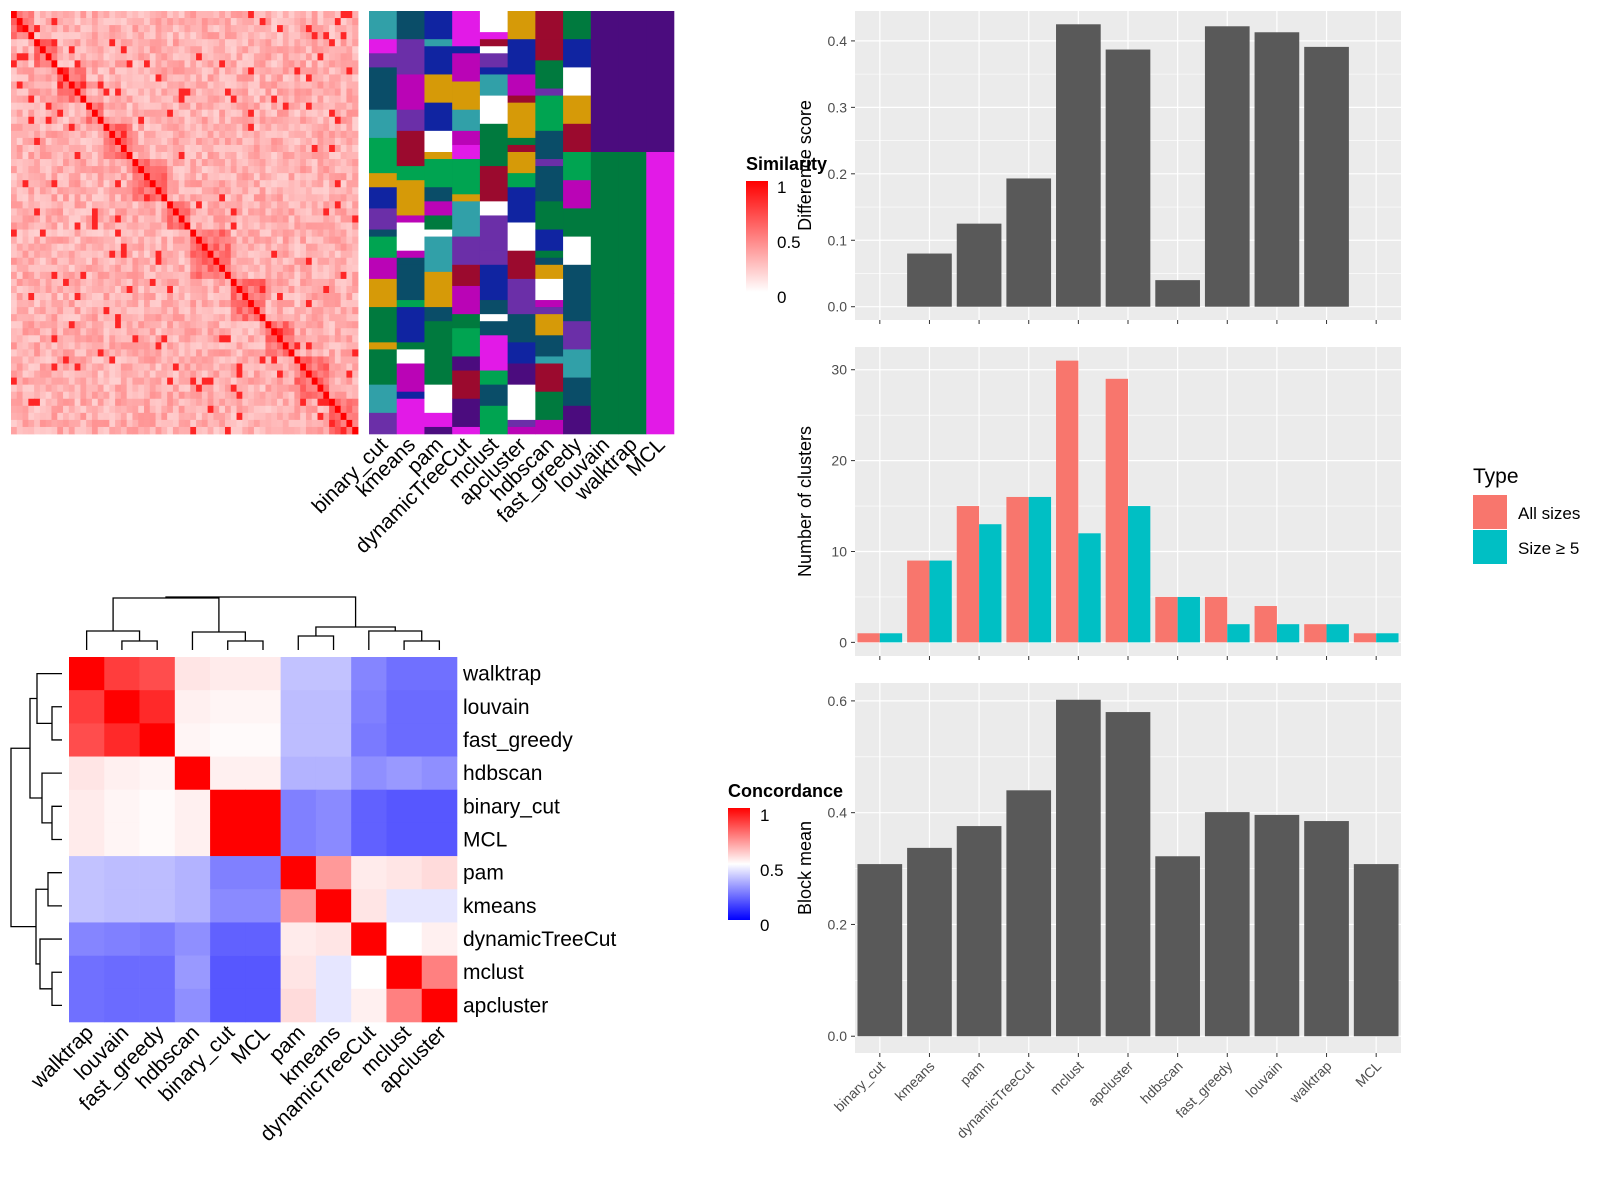 The width and height of the screenshot is (1600, 1200). Describe the element at coordinates (122, 674) in the screenshot. I see `concordance-cell` at that location.